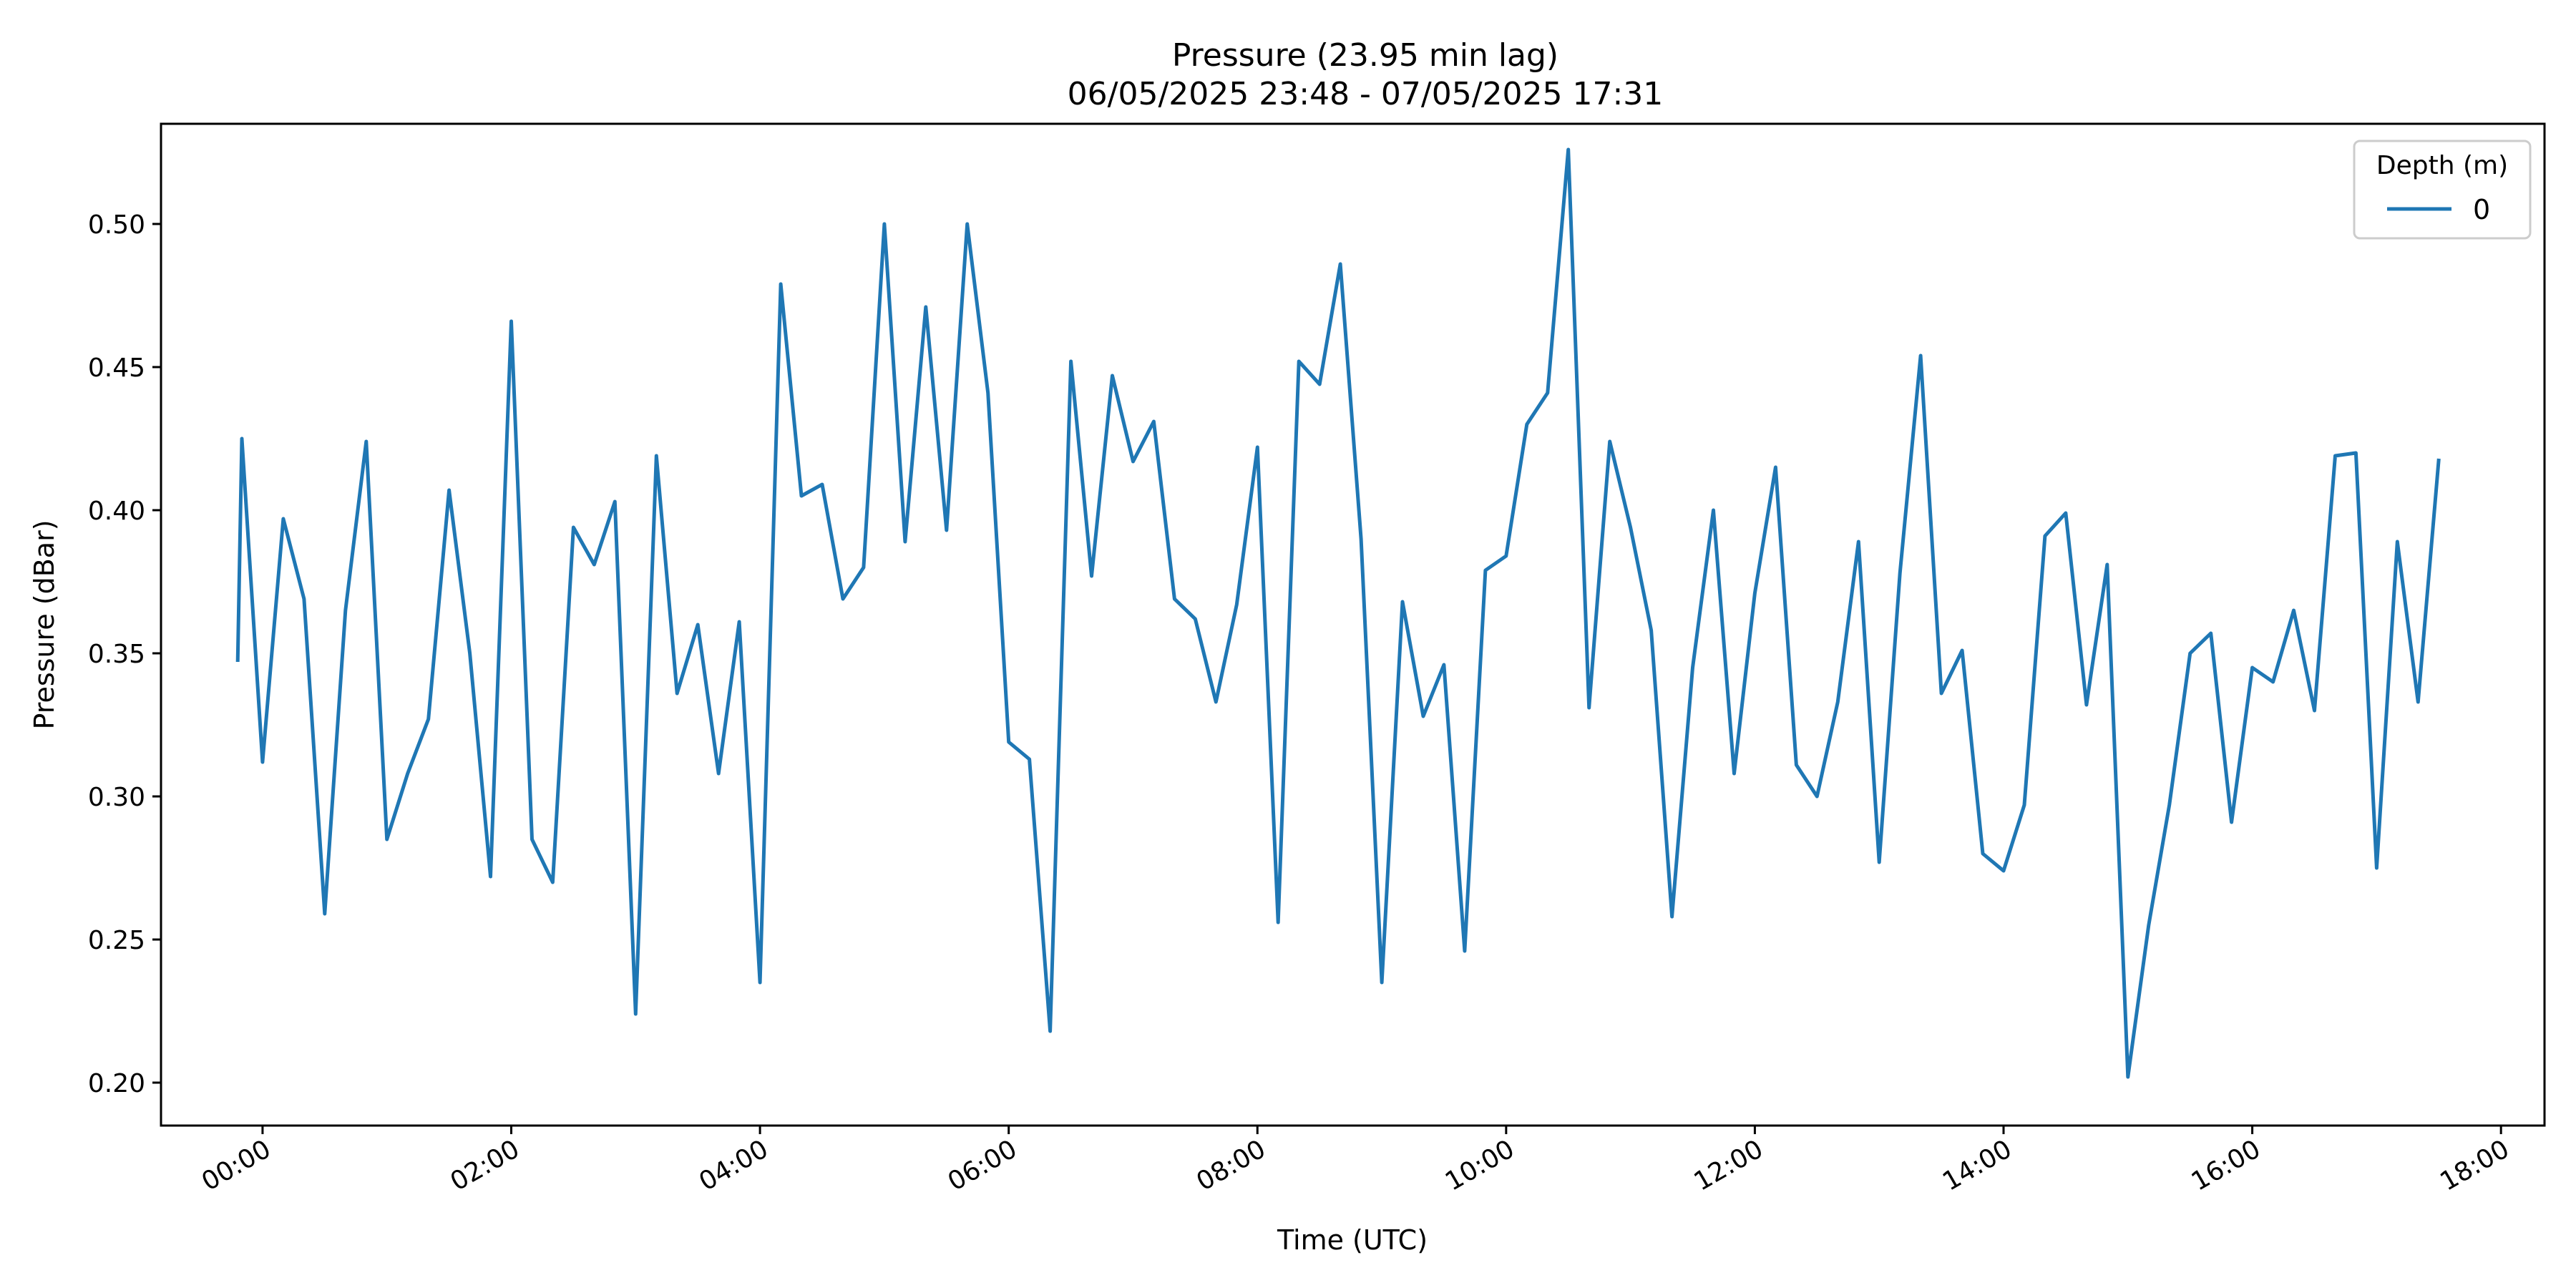 This screenshot has height=1288, width=2576. Describe the element at coordinates (1977, 1165) in the screenshot. I see `x-tick-label: 14:00` at that location.